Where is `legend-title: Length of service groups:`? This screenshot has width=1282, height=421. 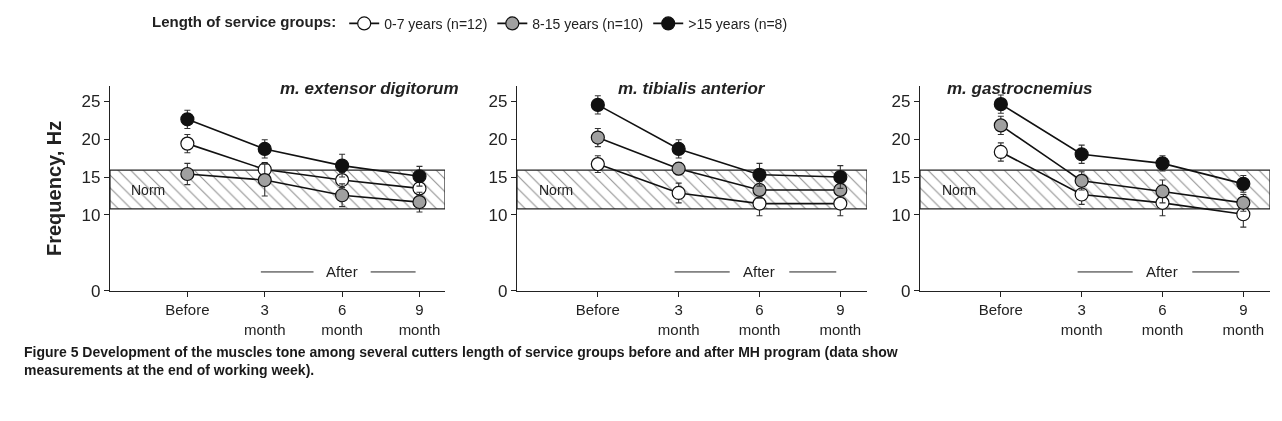 legend-title: Length of service groups: is located at coordinates (244, 22).